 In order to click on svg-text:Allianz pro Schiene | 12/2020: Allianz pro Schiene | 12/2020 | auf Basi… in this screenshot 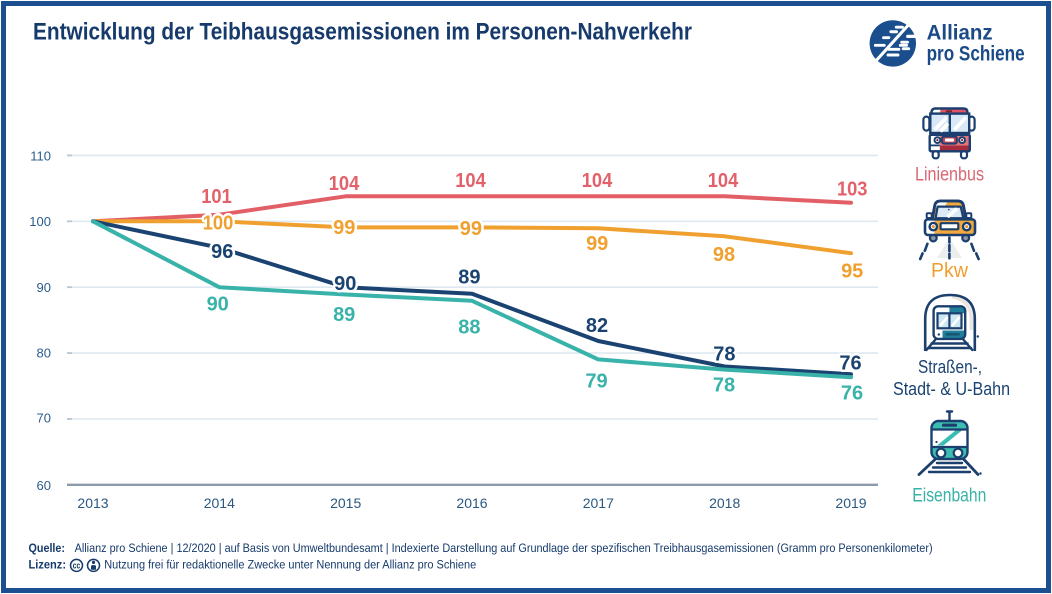, I will do `click(504, 548)`.